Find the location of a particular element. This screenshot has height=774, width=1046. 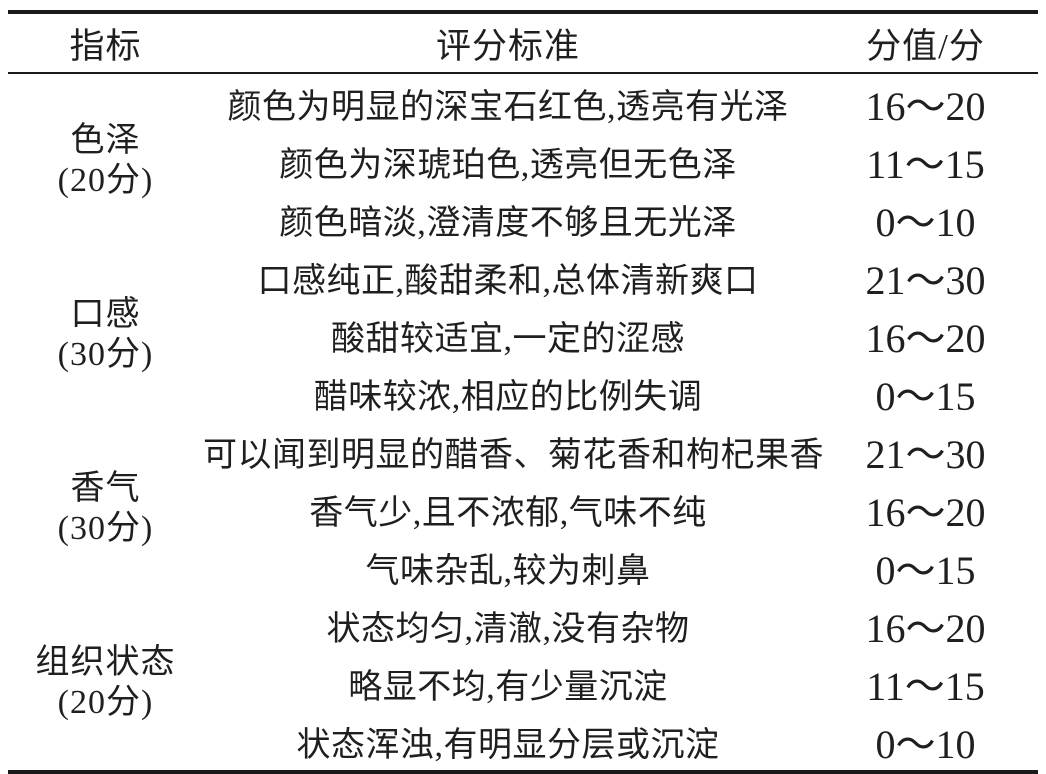

criteria-cell: 气味杂乱,较为刺鼻 is located at coordinates (508, 571).